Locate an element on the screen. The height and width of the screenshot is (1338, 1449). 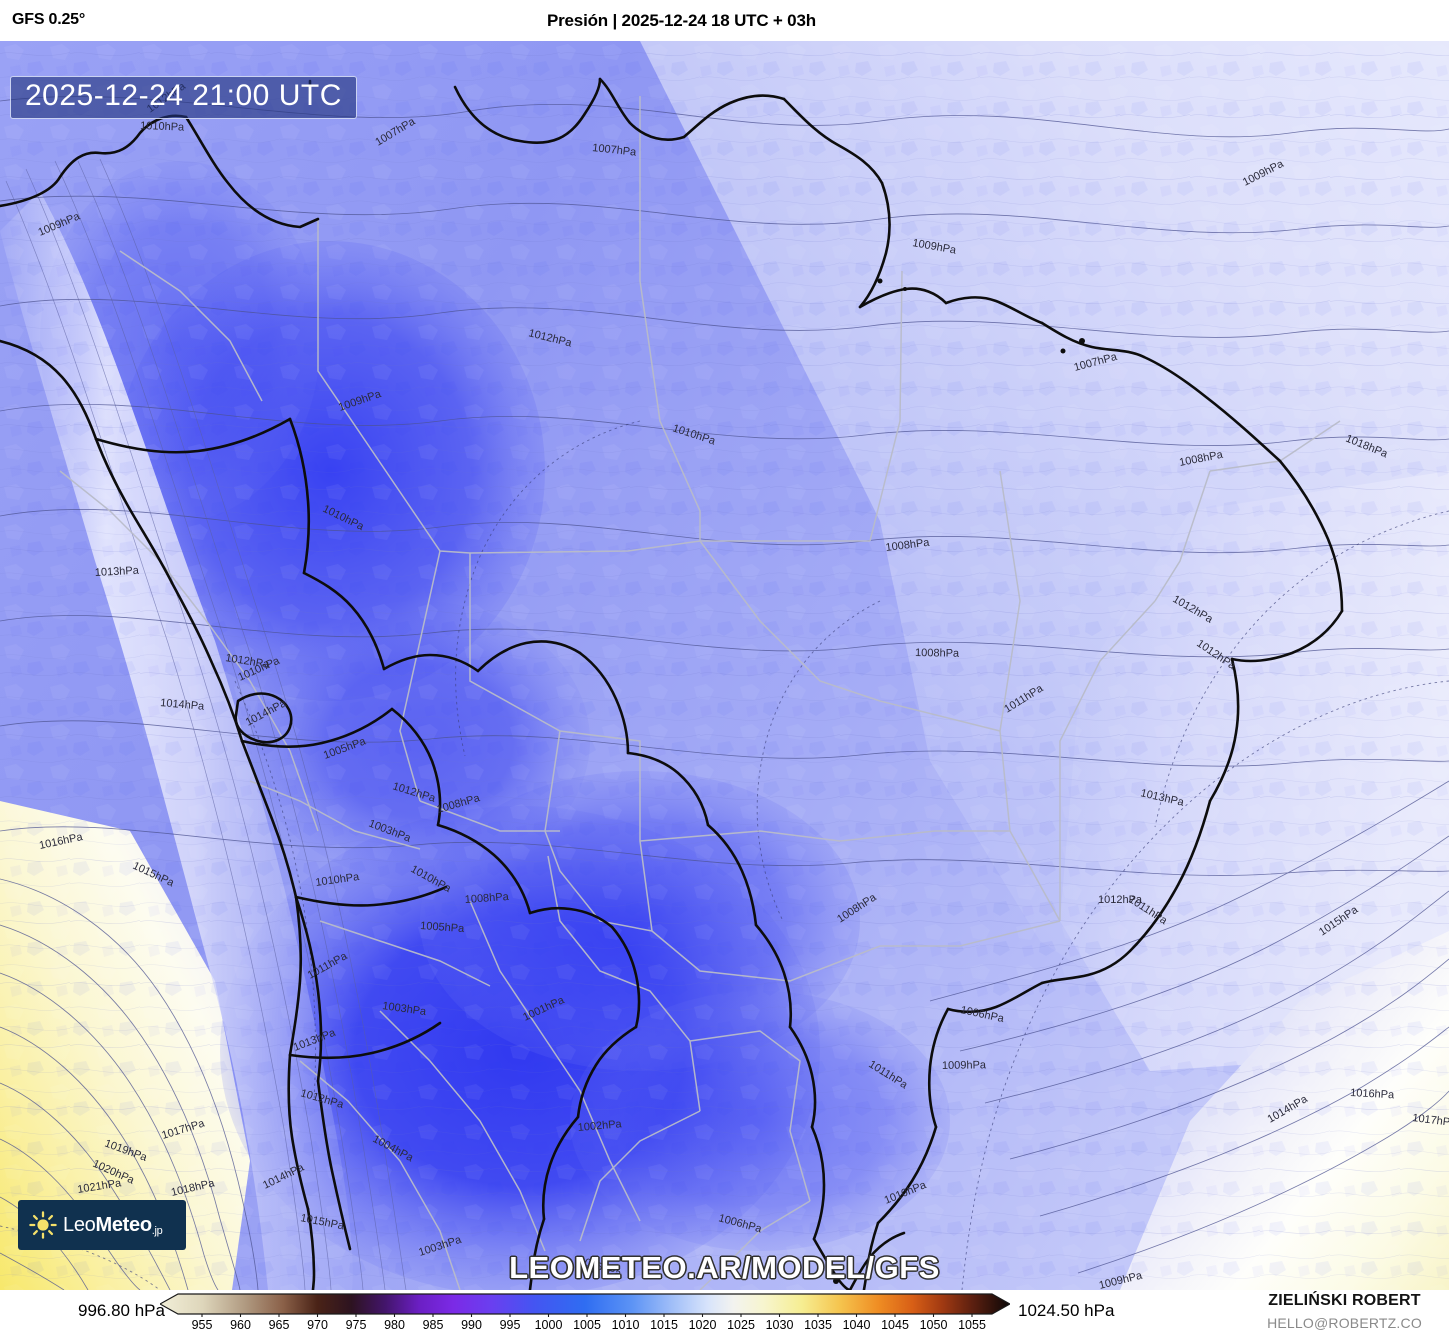
contour-label: 1007hPa is located at coordinates (615, 150).